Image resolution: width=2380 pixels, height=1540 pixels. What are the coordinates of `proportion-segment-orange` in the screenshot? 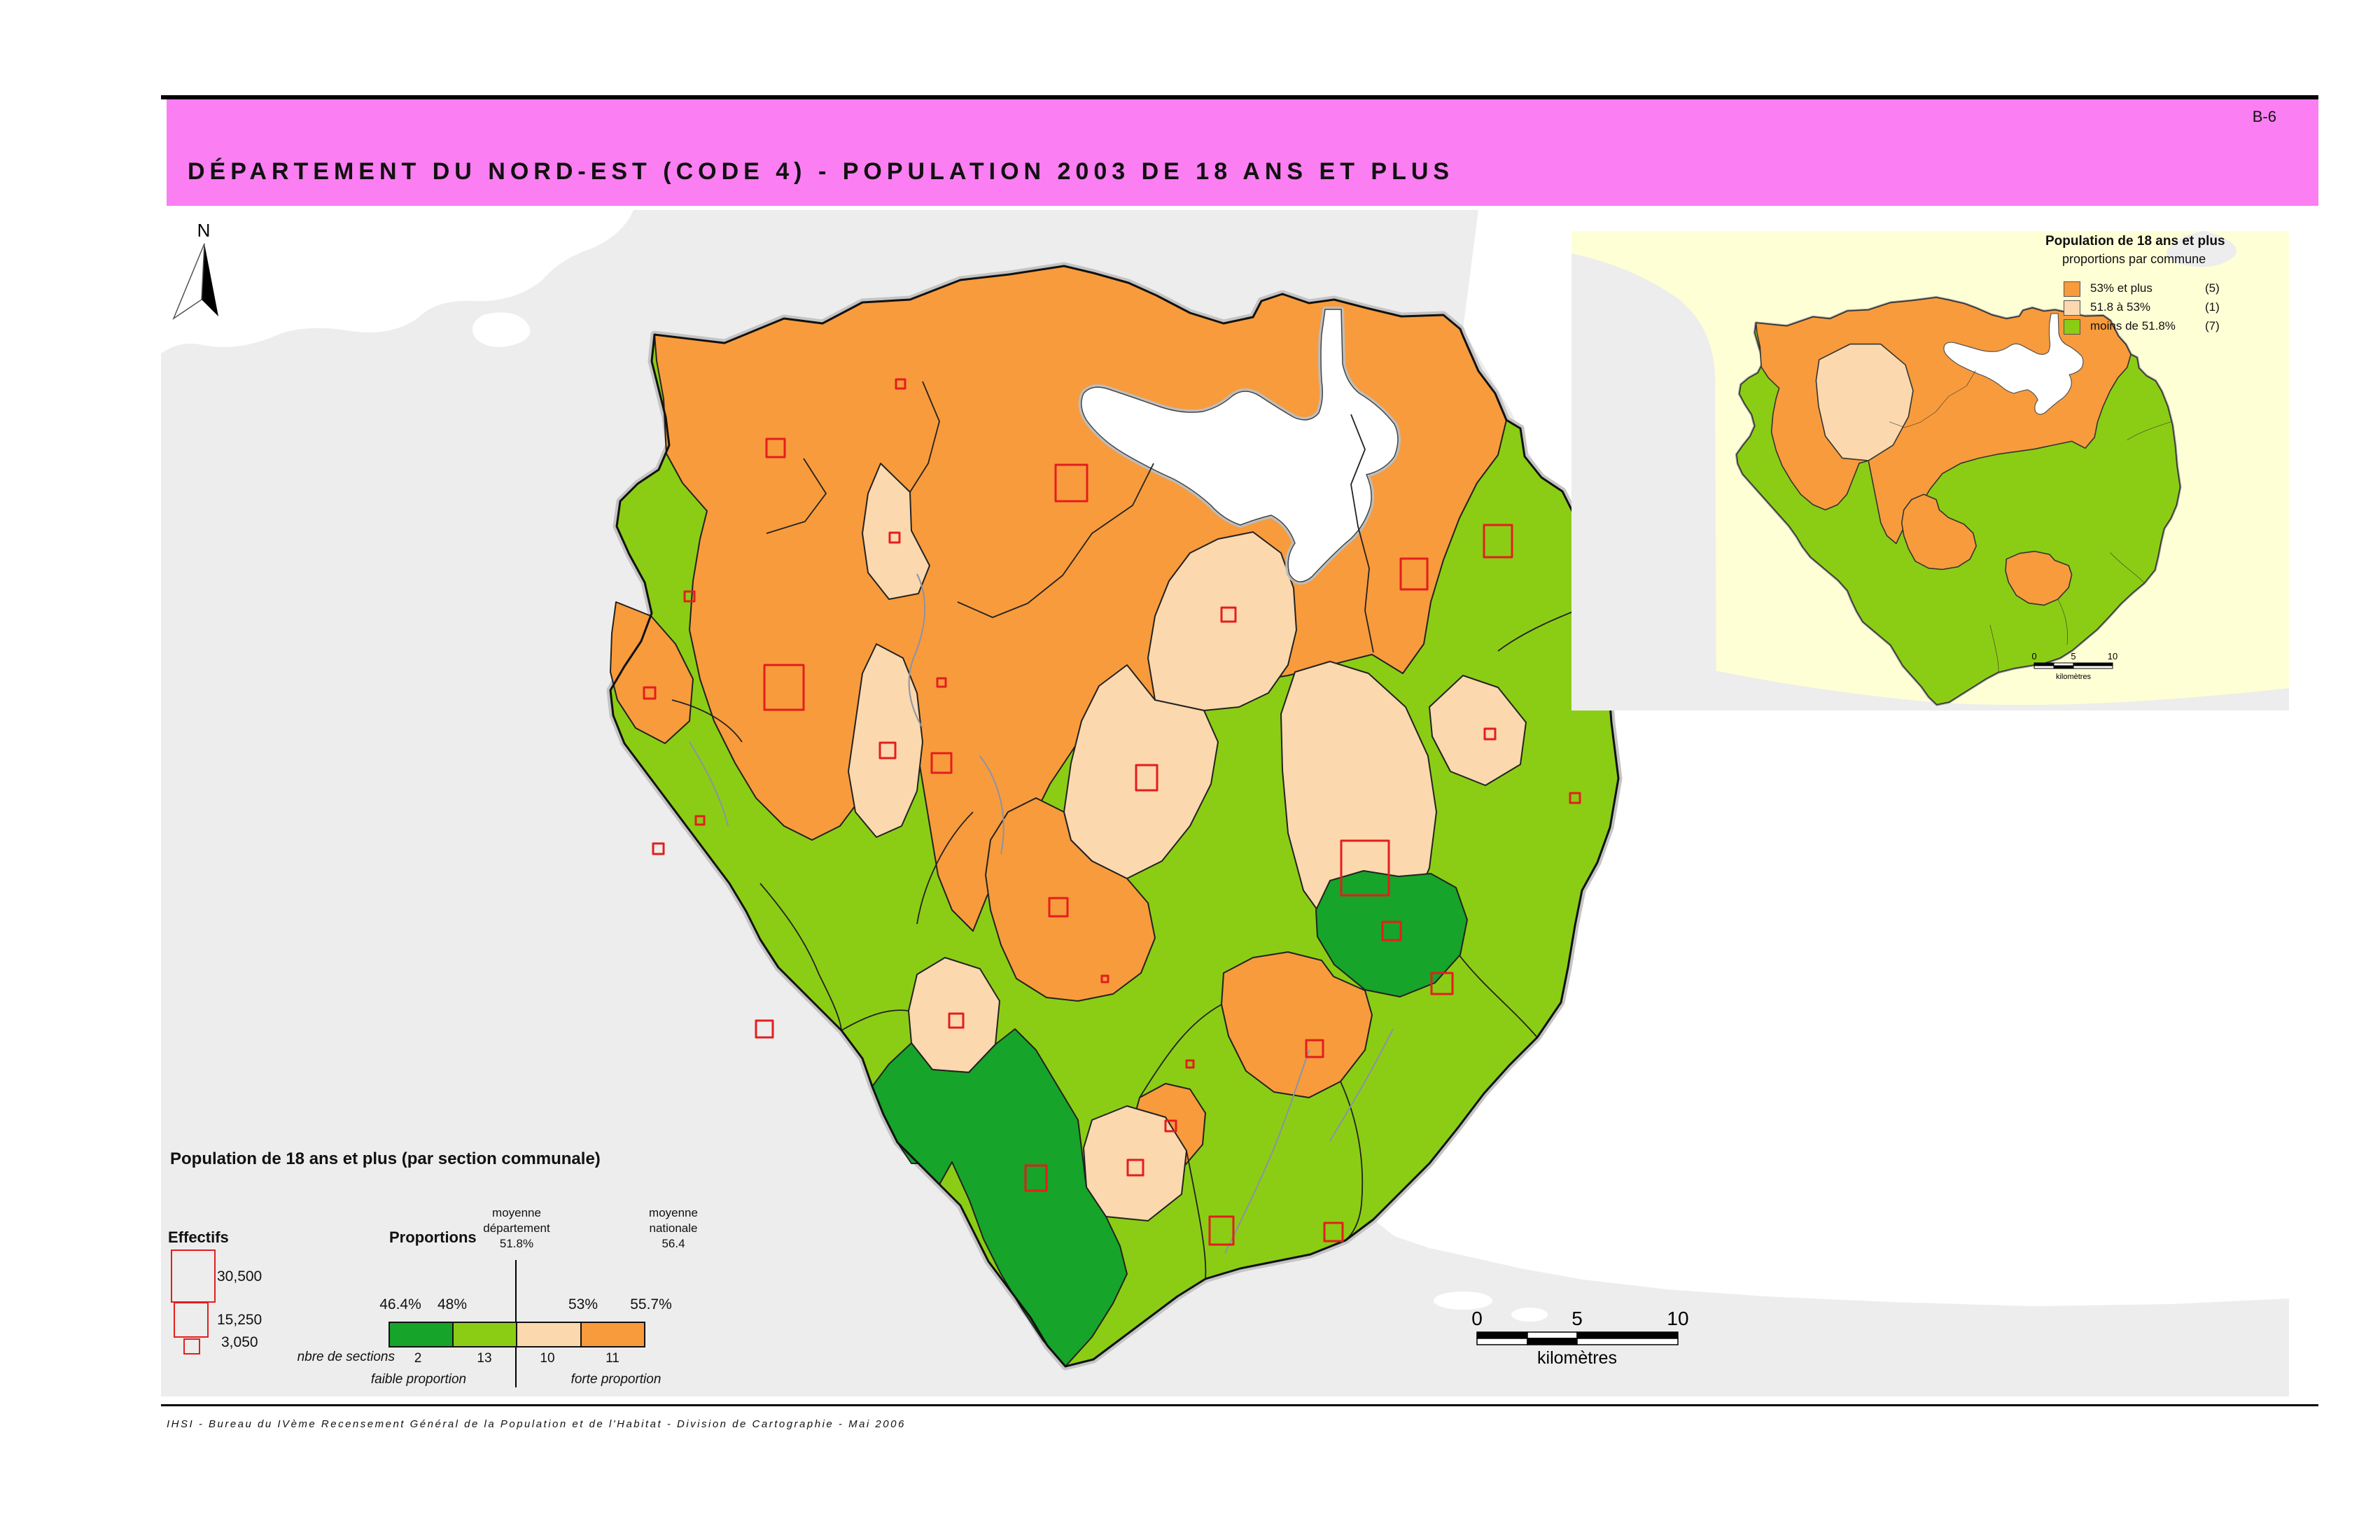 It's located at (612, 1335).